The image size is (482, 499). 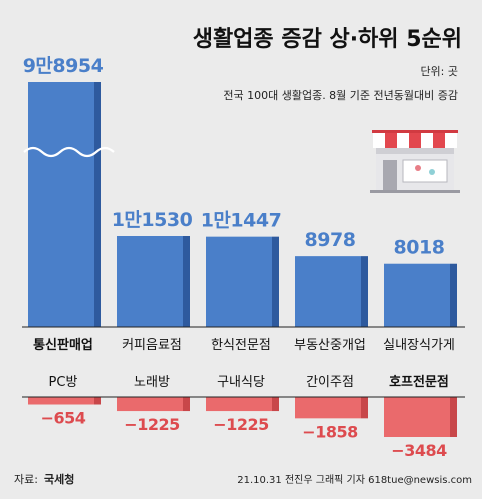 I want to click on category-label: 실내장식가게, so click(x=419, y=345).